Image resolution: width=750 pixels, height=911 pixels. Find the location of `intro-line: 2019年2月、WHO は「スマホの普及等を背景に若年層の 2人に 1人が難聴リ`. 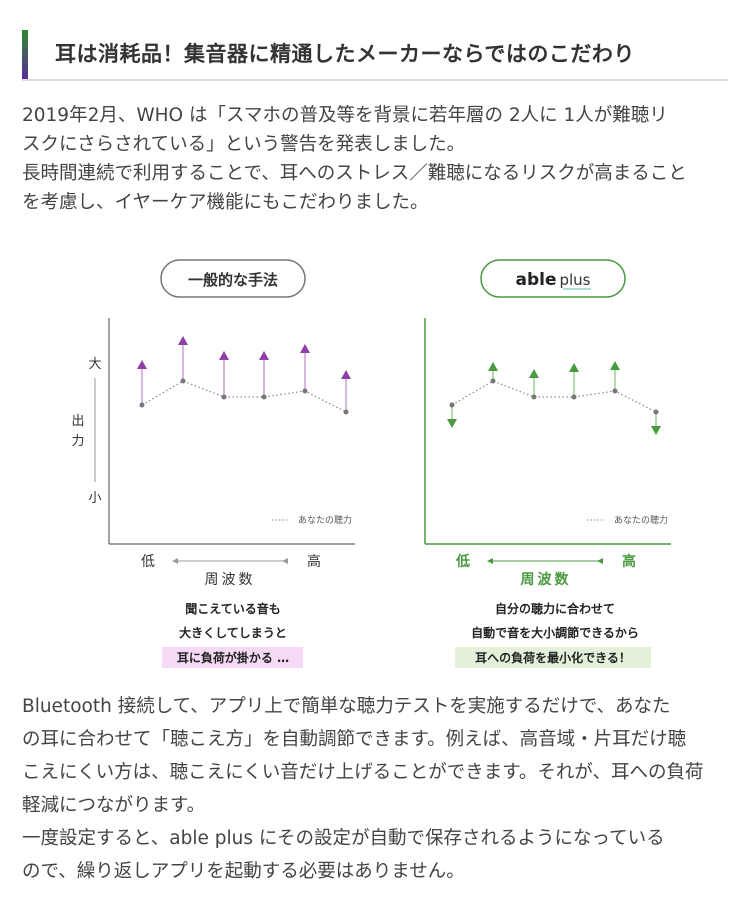

intro-line: 2019年2月、WHO は「スマホの普及等を背景に若年層の 2人に 1人が難聴リ is located at coordinates (345, 115).